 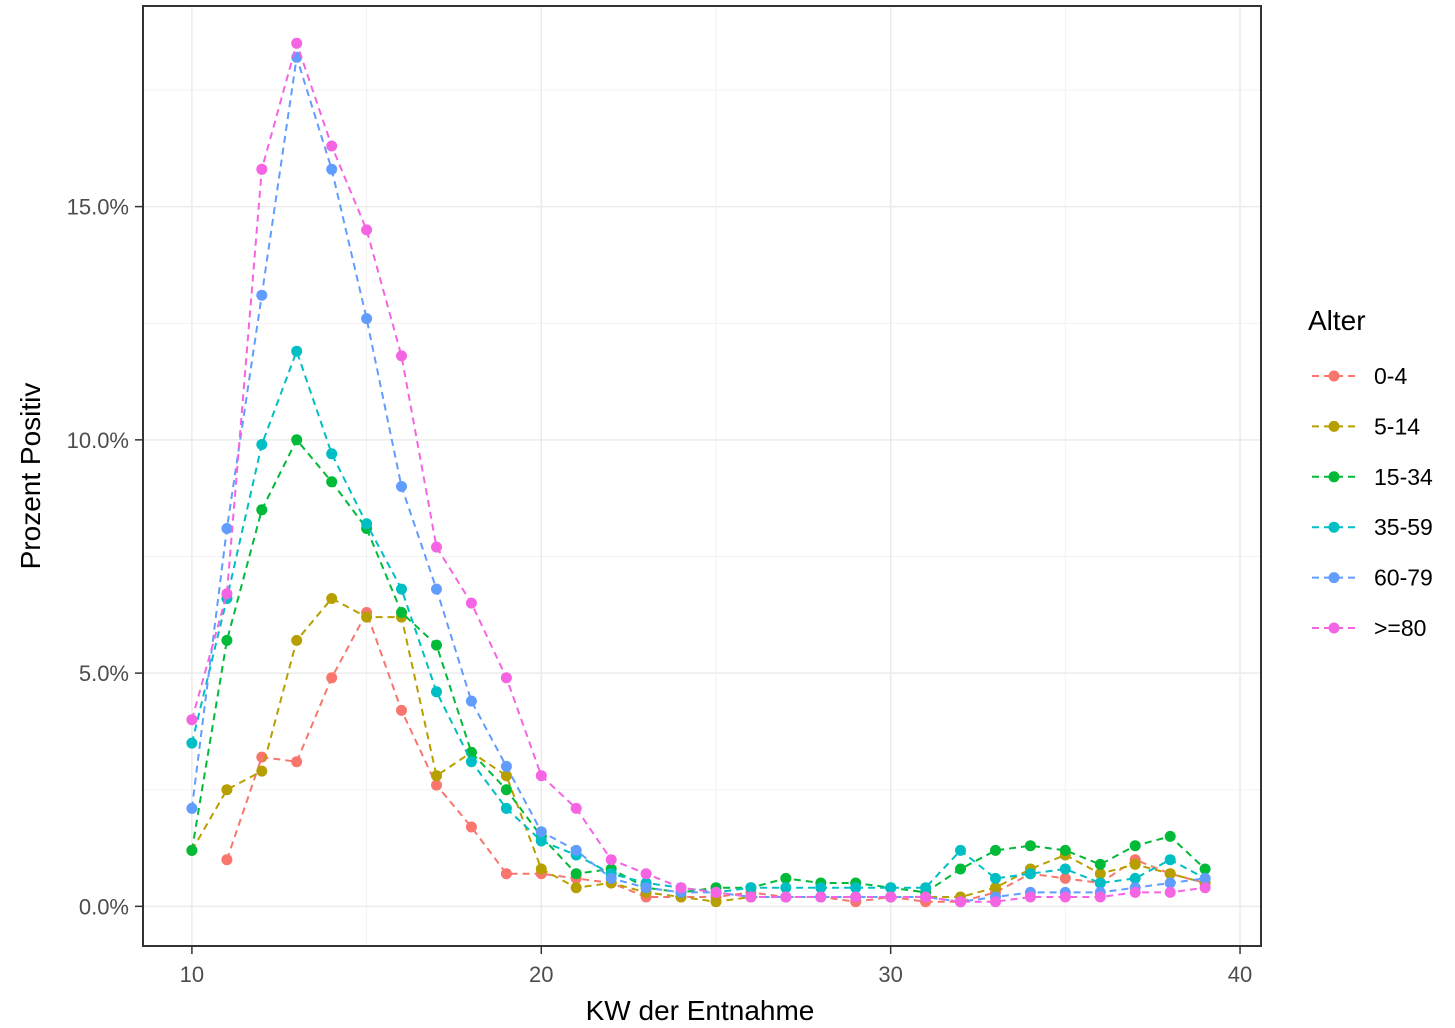 I want to click on legend-label: 35-59, so click(x=1403, y=527).